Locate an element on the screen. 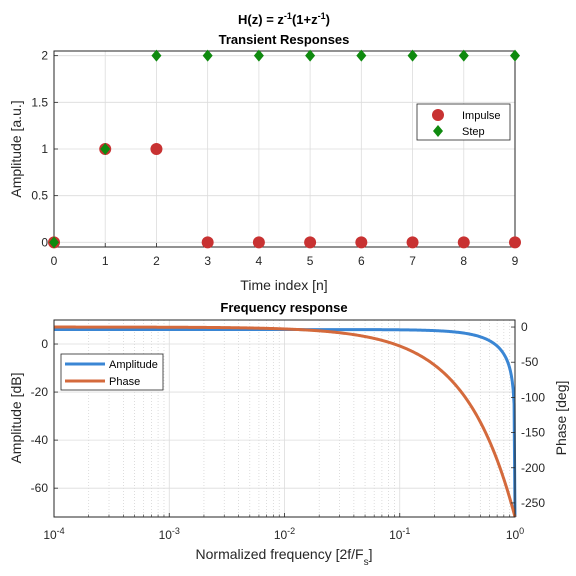  frequency-x-tick-label: 10⁻¹ is located at coordinates (399, 534).